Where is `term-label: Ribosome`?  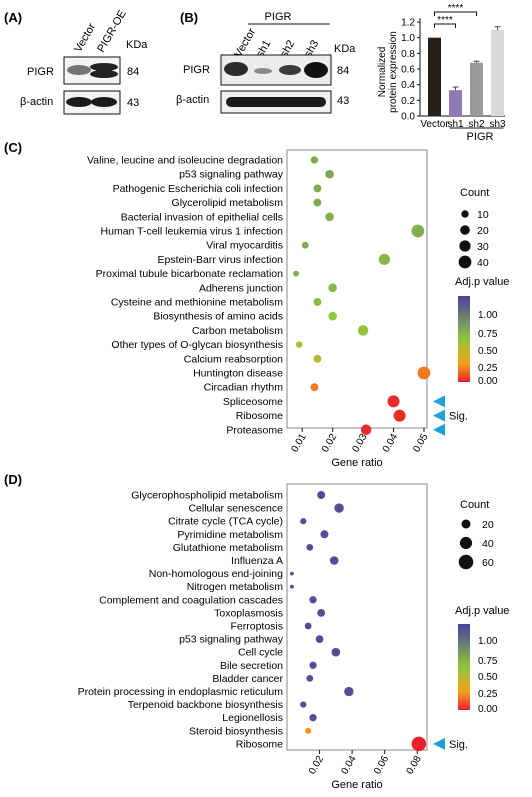 term-label: Ribosome is located at coordinates (259, 744).